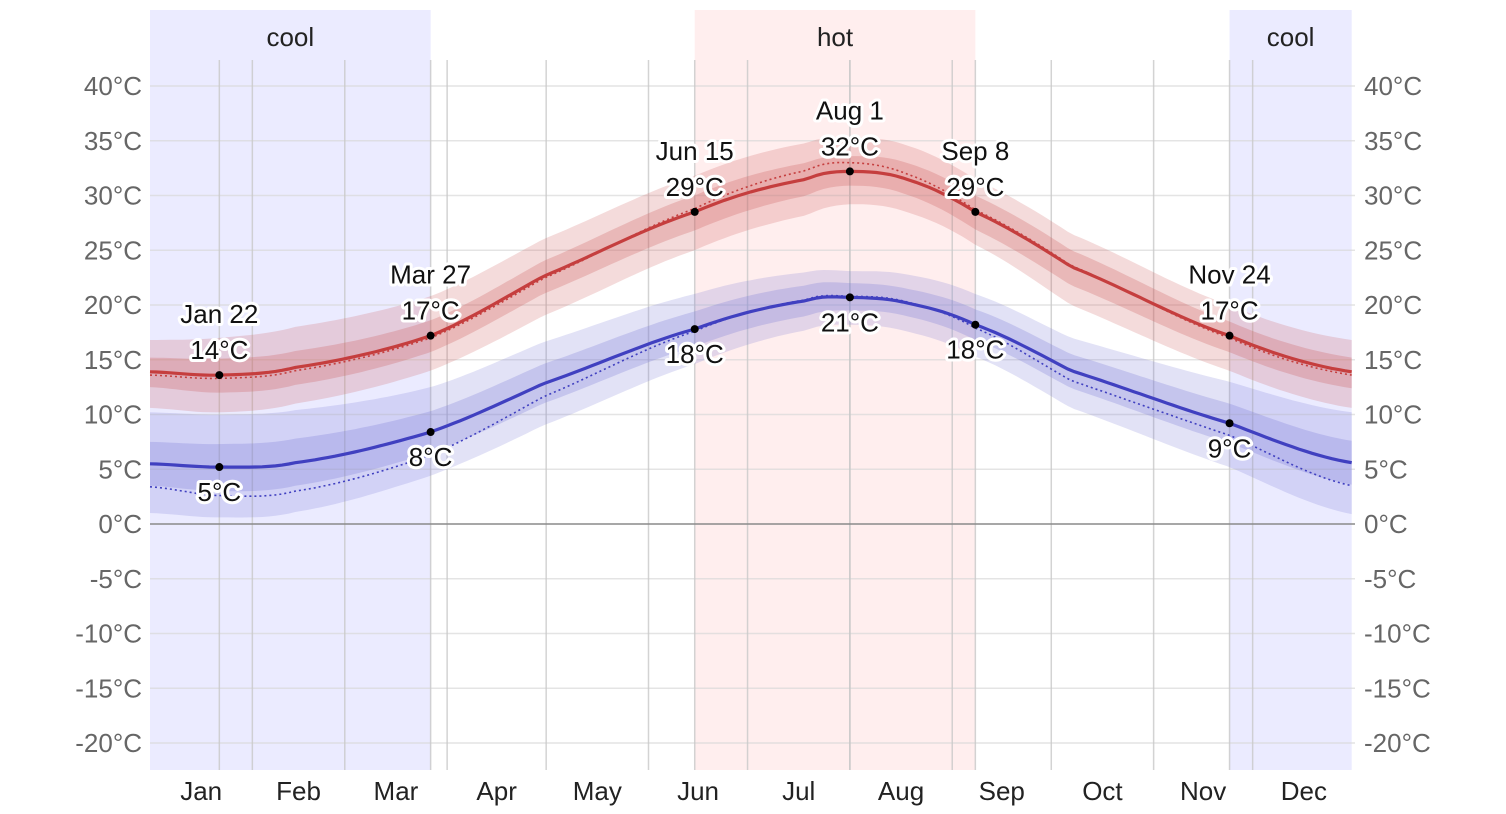 This screenshot has height=814, width=1506. What do you see at coordinates (798, 791) in the screenshot?
I see `month-label: Jul` at bounding box center [798, 791].